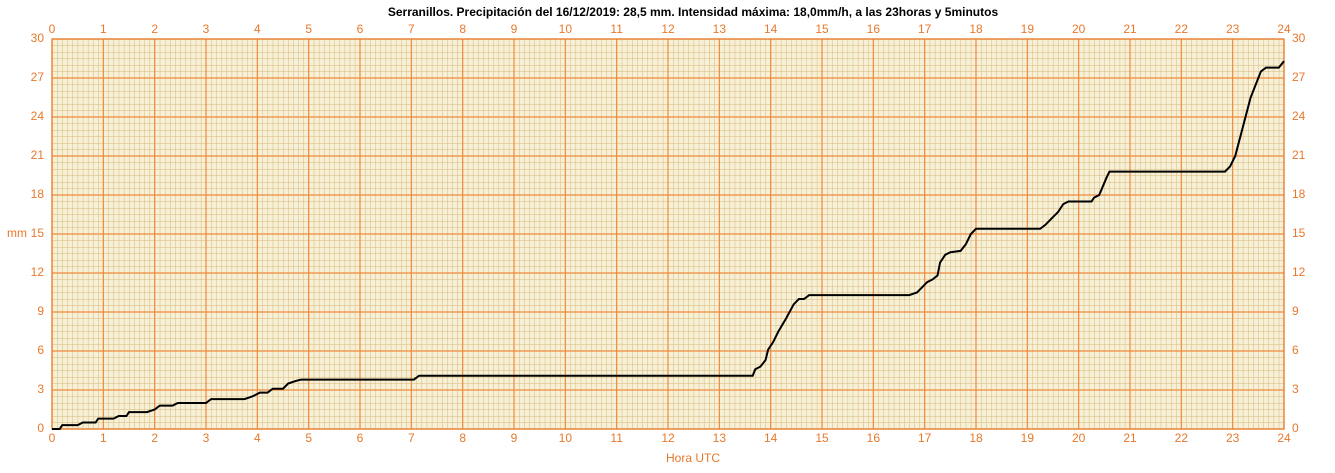 Image resolution: width=1335 pixels, height=473 pixels. What do you see at coordinates (17, 233) in the screenshot?
I see `y-axis-label: mm` at bounding box center [17, 233].